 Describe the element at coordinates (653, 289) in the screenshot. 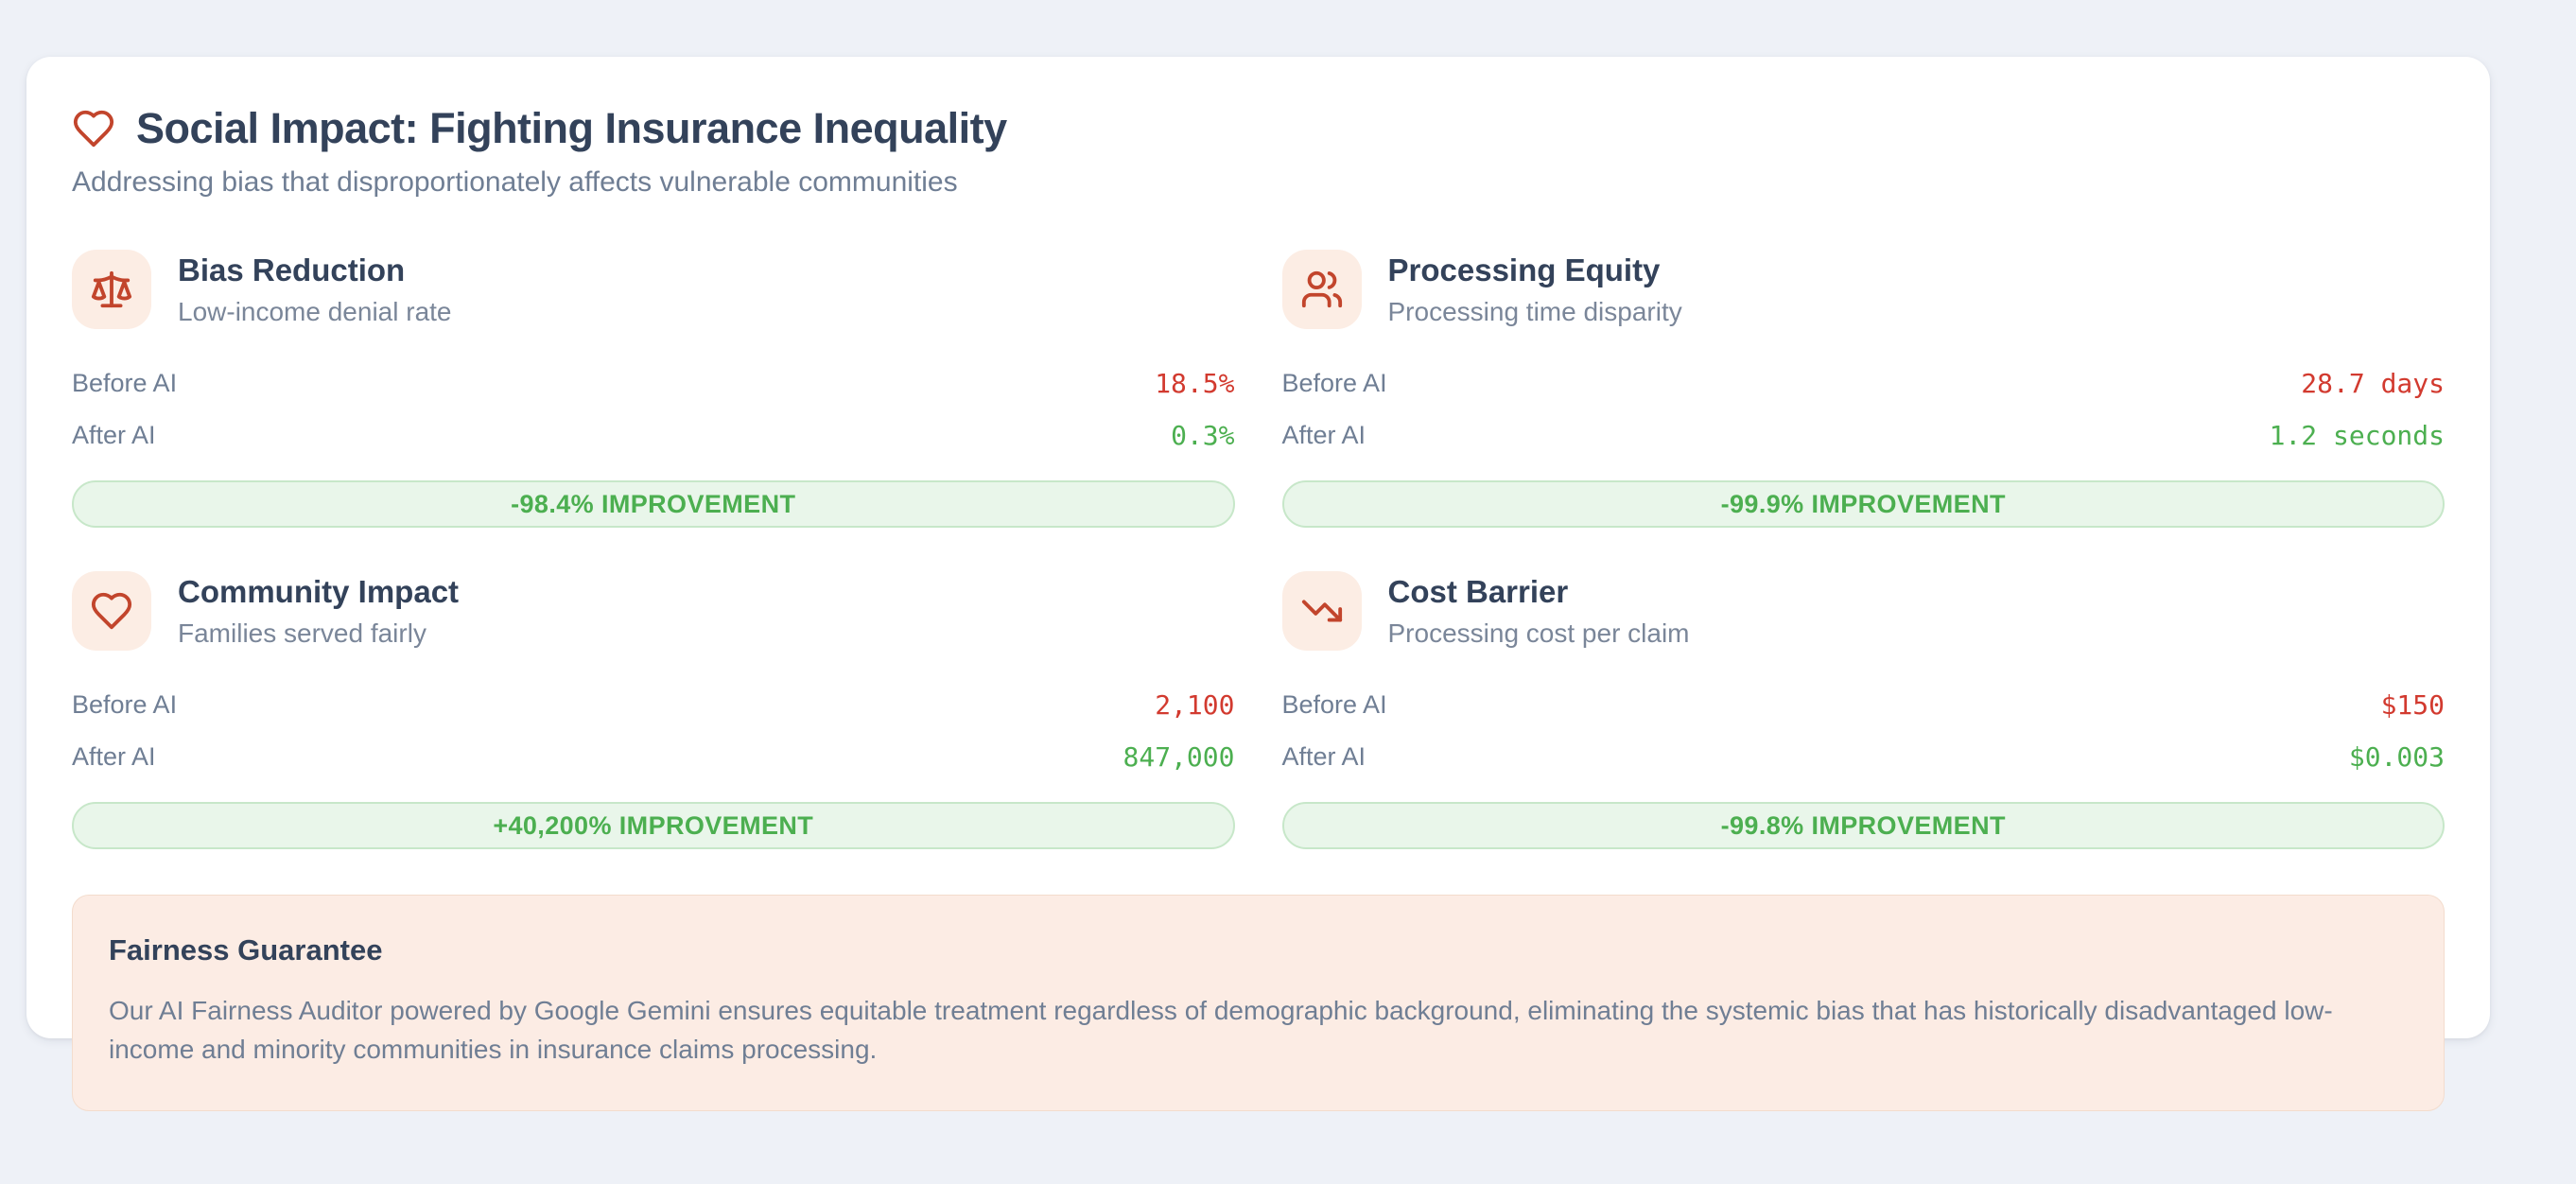

I see `metric-header: Bias Reduction Low-income denial rate` at that location.